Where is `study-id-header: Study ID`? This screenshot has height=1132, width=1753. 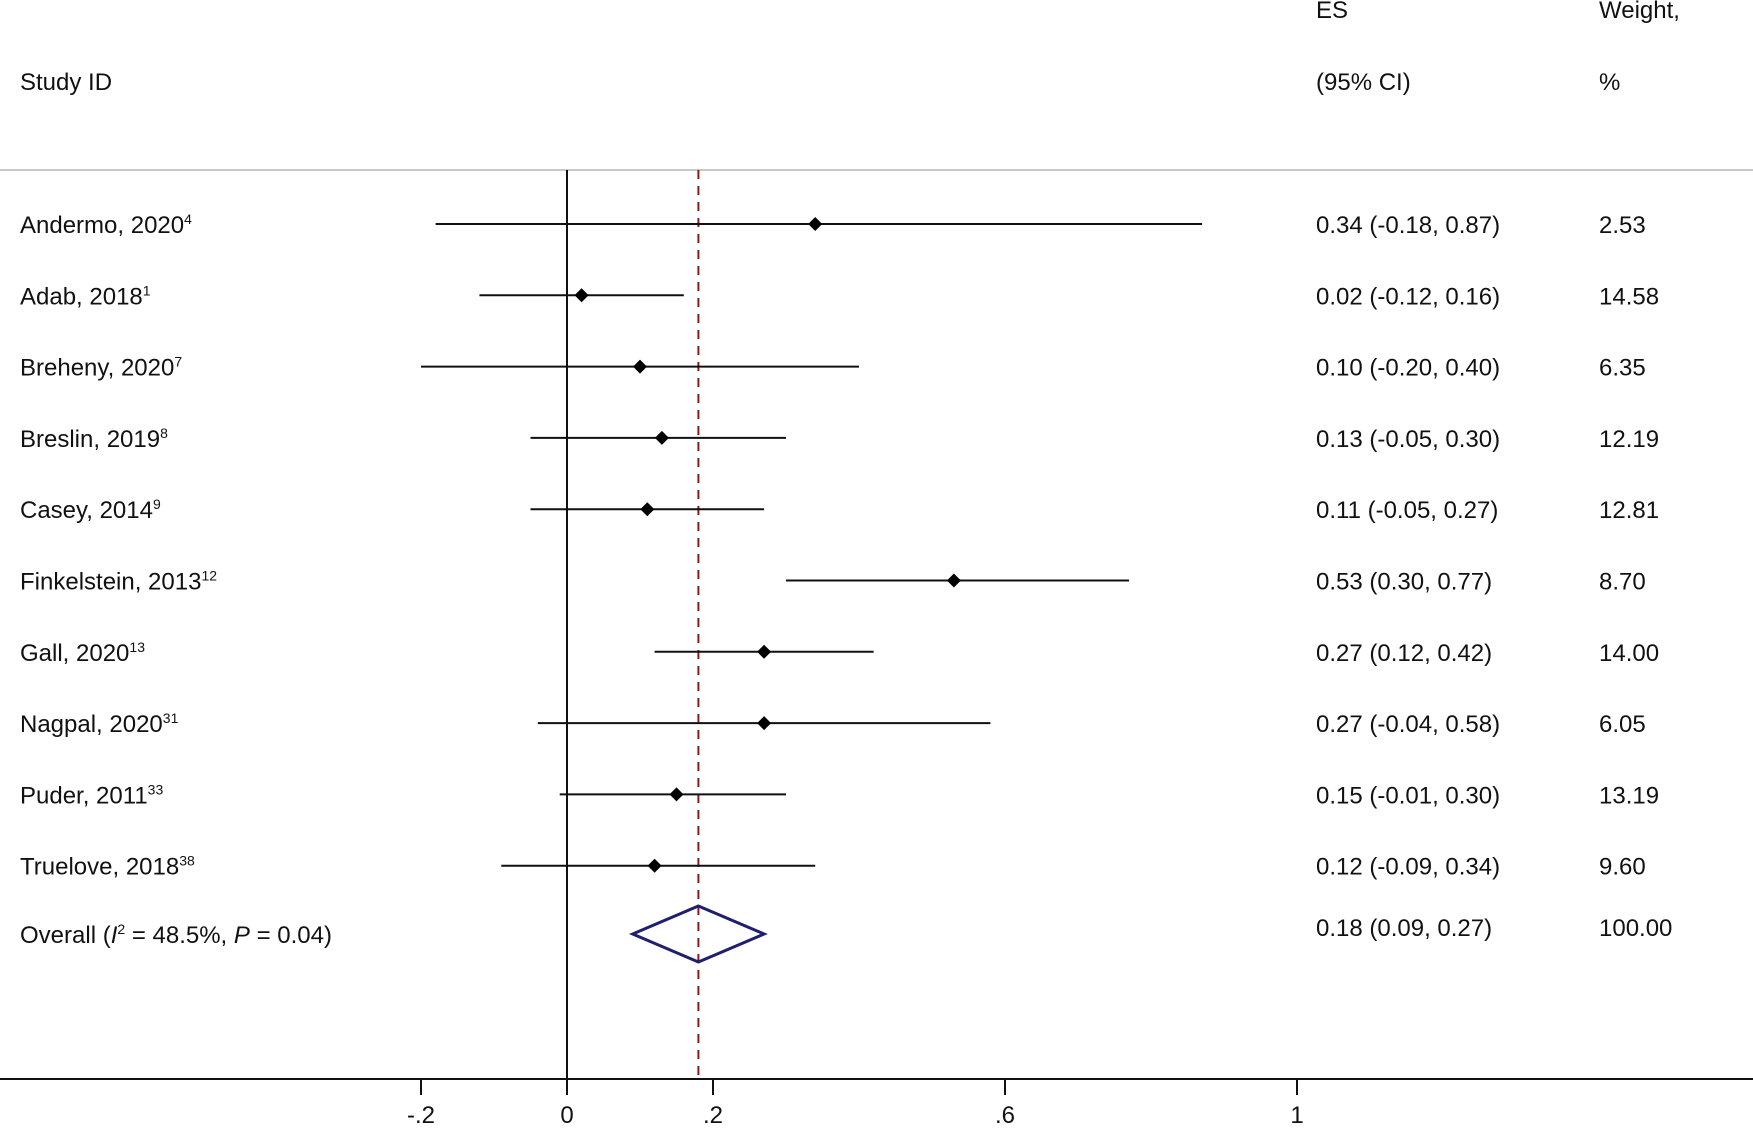
study-id-header: Study ID is located at coordinates (66, 82).